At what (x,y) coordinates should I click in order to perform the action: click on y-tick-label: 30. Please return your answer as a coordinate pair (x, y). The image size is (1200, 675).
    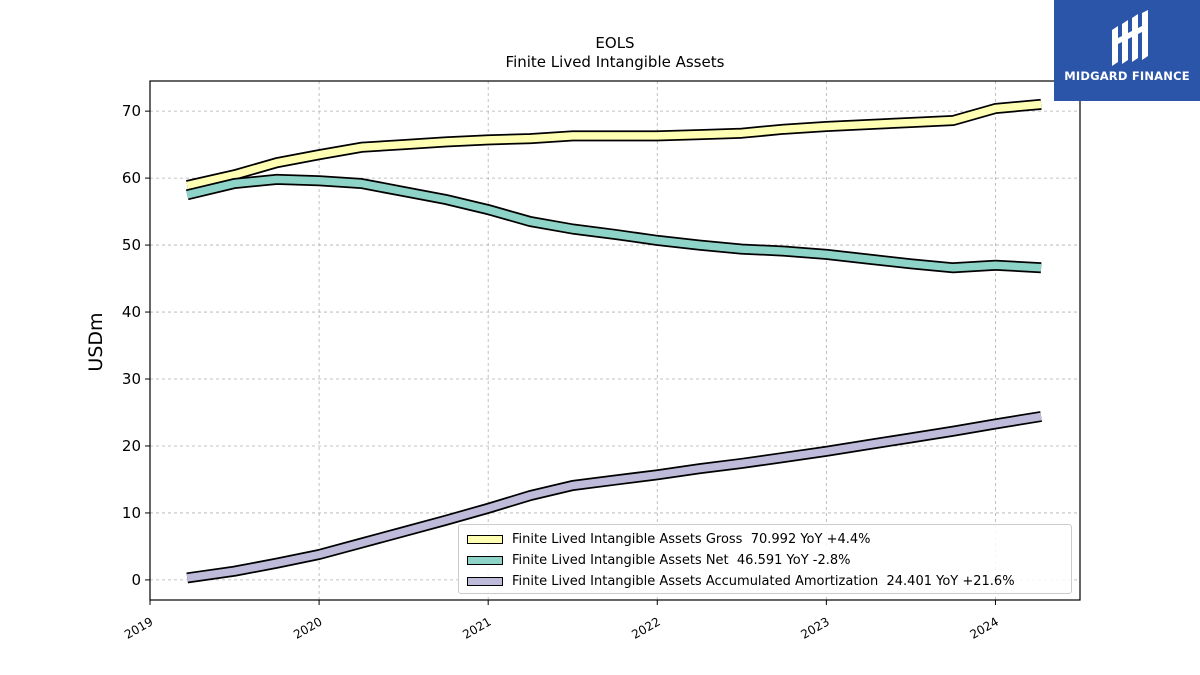
    Looking at the image, I should click on (131, 379).